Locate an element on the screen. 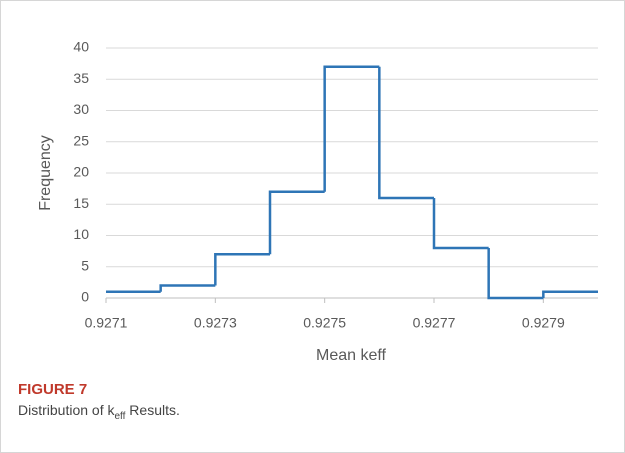  caption-label: FIGURE 7 is located at coordinates (53, 389).